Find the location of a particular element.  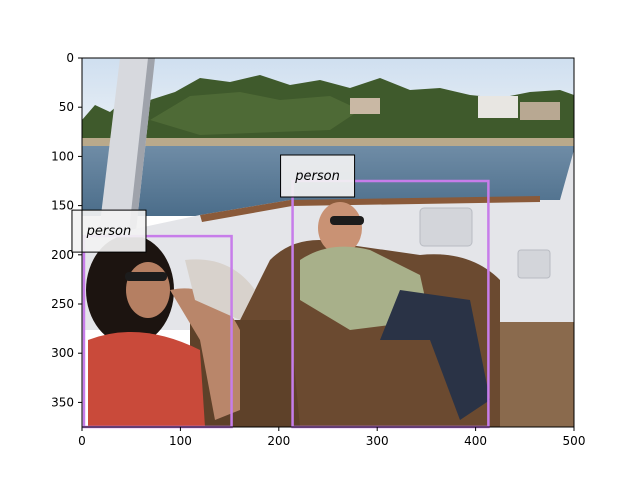

boat-pillar-shadow is located at coordinates (141, 149).